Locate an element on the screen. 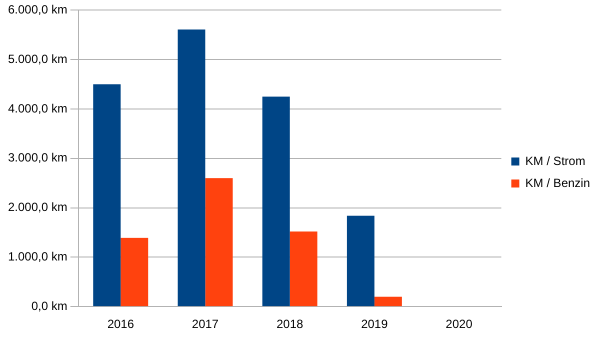  legend-label: KM / Strom is located at coordinates (555, 161).